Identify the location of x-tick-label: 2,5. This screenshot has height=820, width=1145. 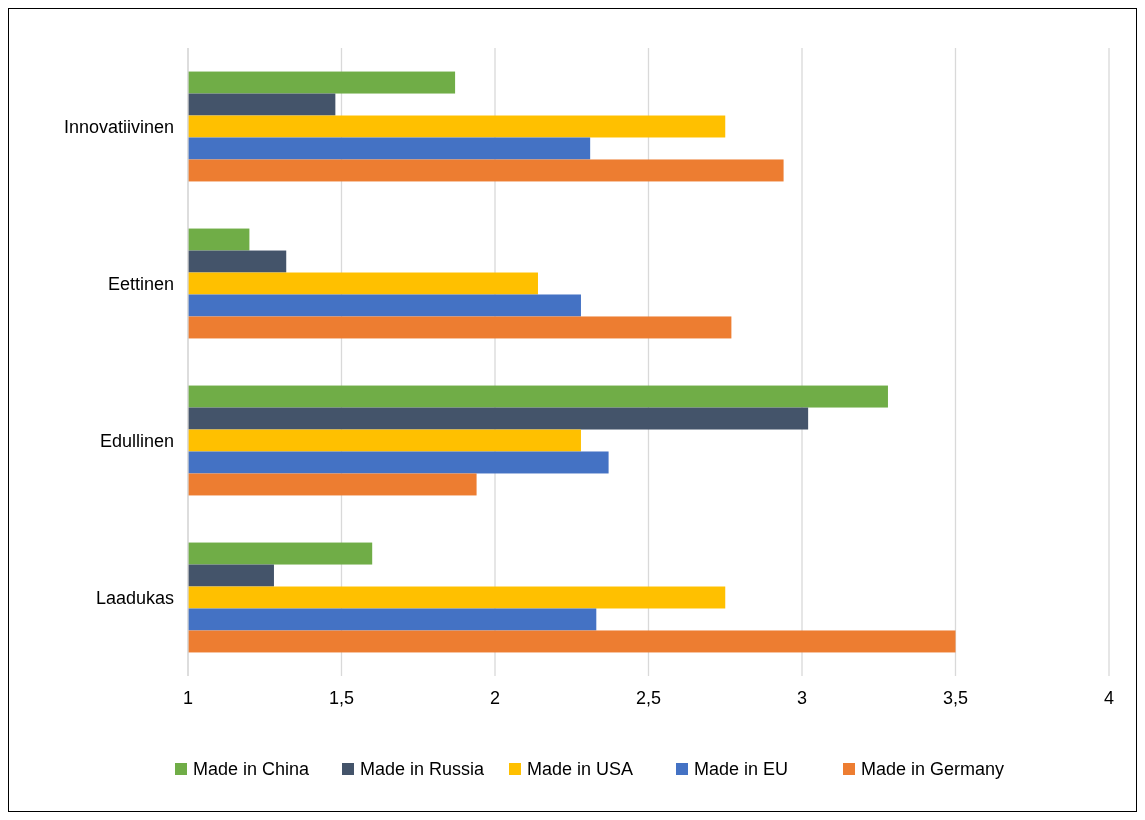
(648, 698).